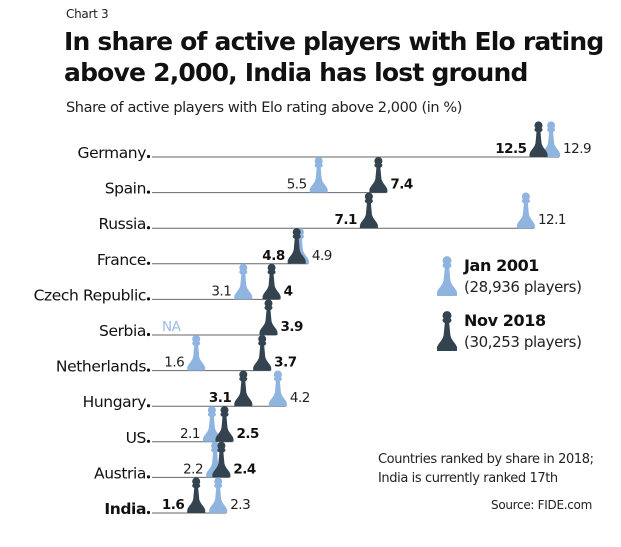 Image resolution: width=621 pixels, height=547 pixels. I want to click on category-label-russia: Russia, so click(122, 224).